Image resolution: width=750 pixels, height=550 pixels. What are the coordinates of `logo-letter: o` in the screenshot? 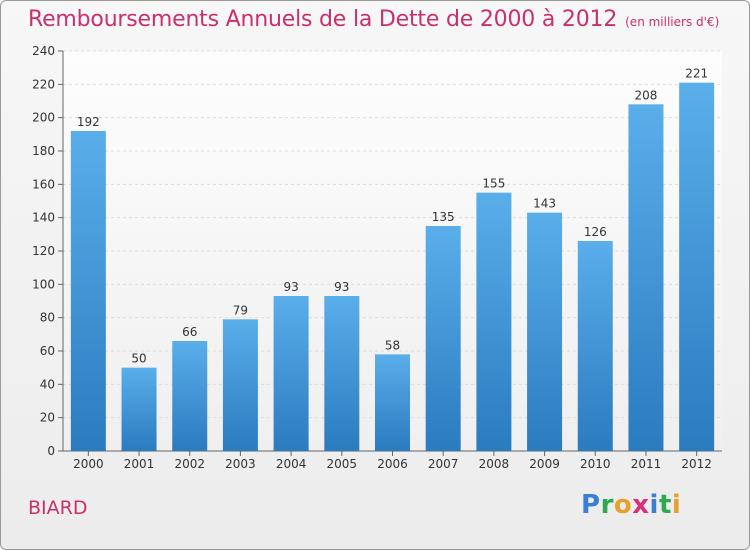 It's located at (623, 505).